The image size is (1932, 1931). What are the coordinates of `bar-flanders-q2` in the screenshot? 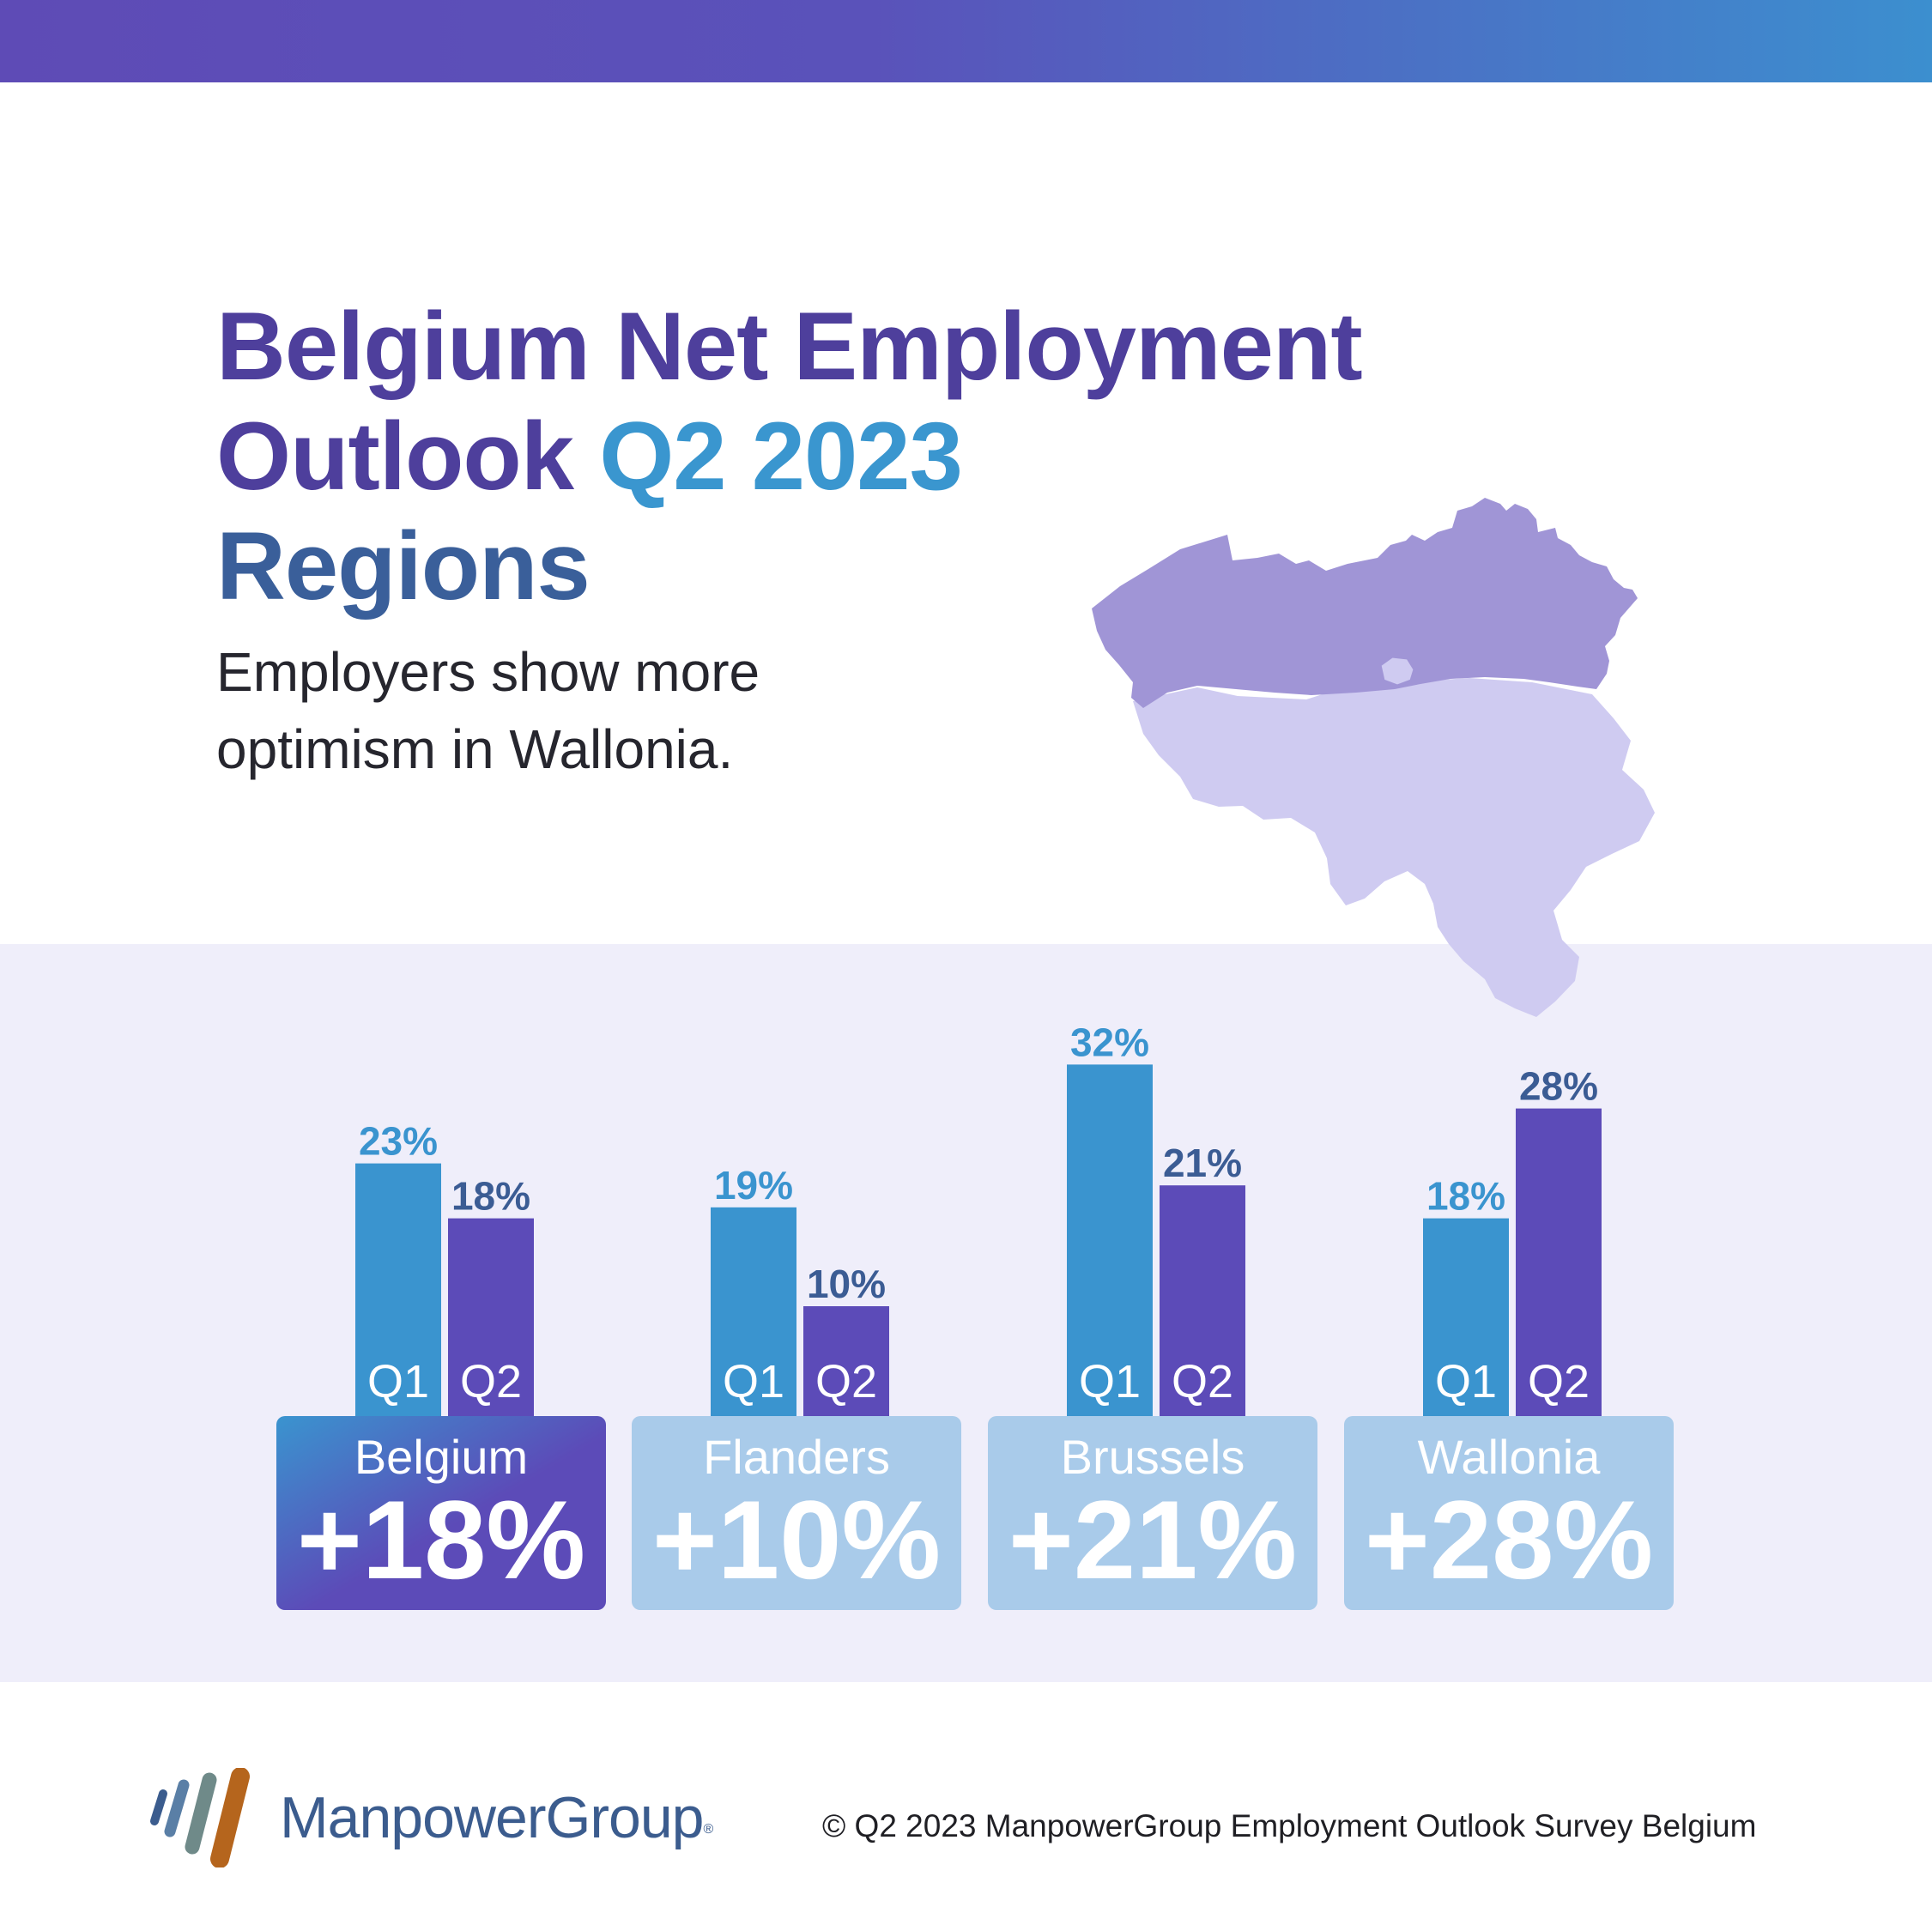 It's located at (846, 1361).